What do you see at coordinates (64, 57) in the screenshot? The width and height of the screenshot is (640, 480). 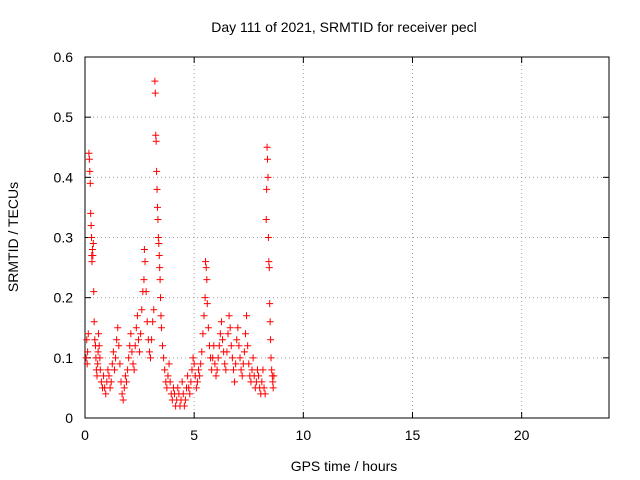 I see `y-tick-label: 0.6` at bounding box center [64, 57].